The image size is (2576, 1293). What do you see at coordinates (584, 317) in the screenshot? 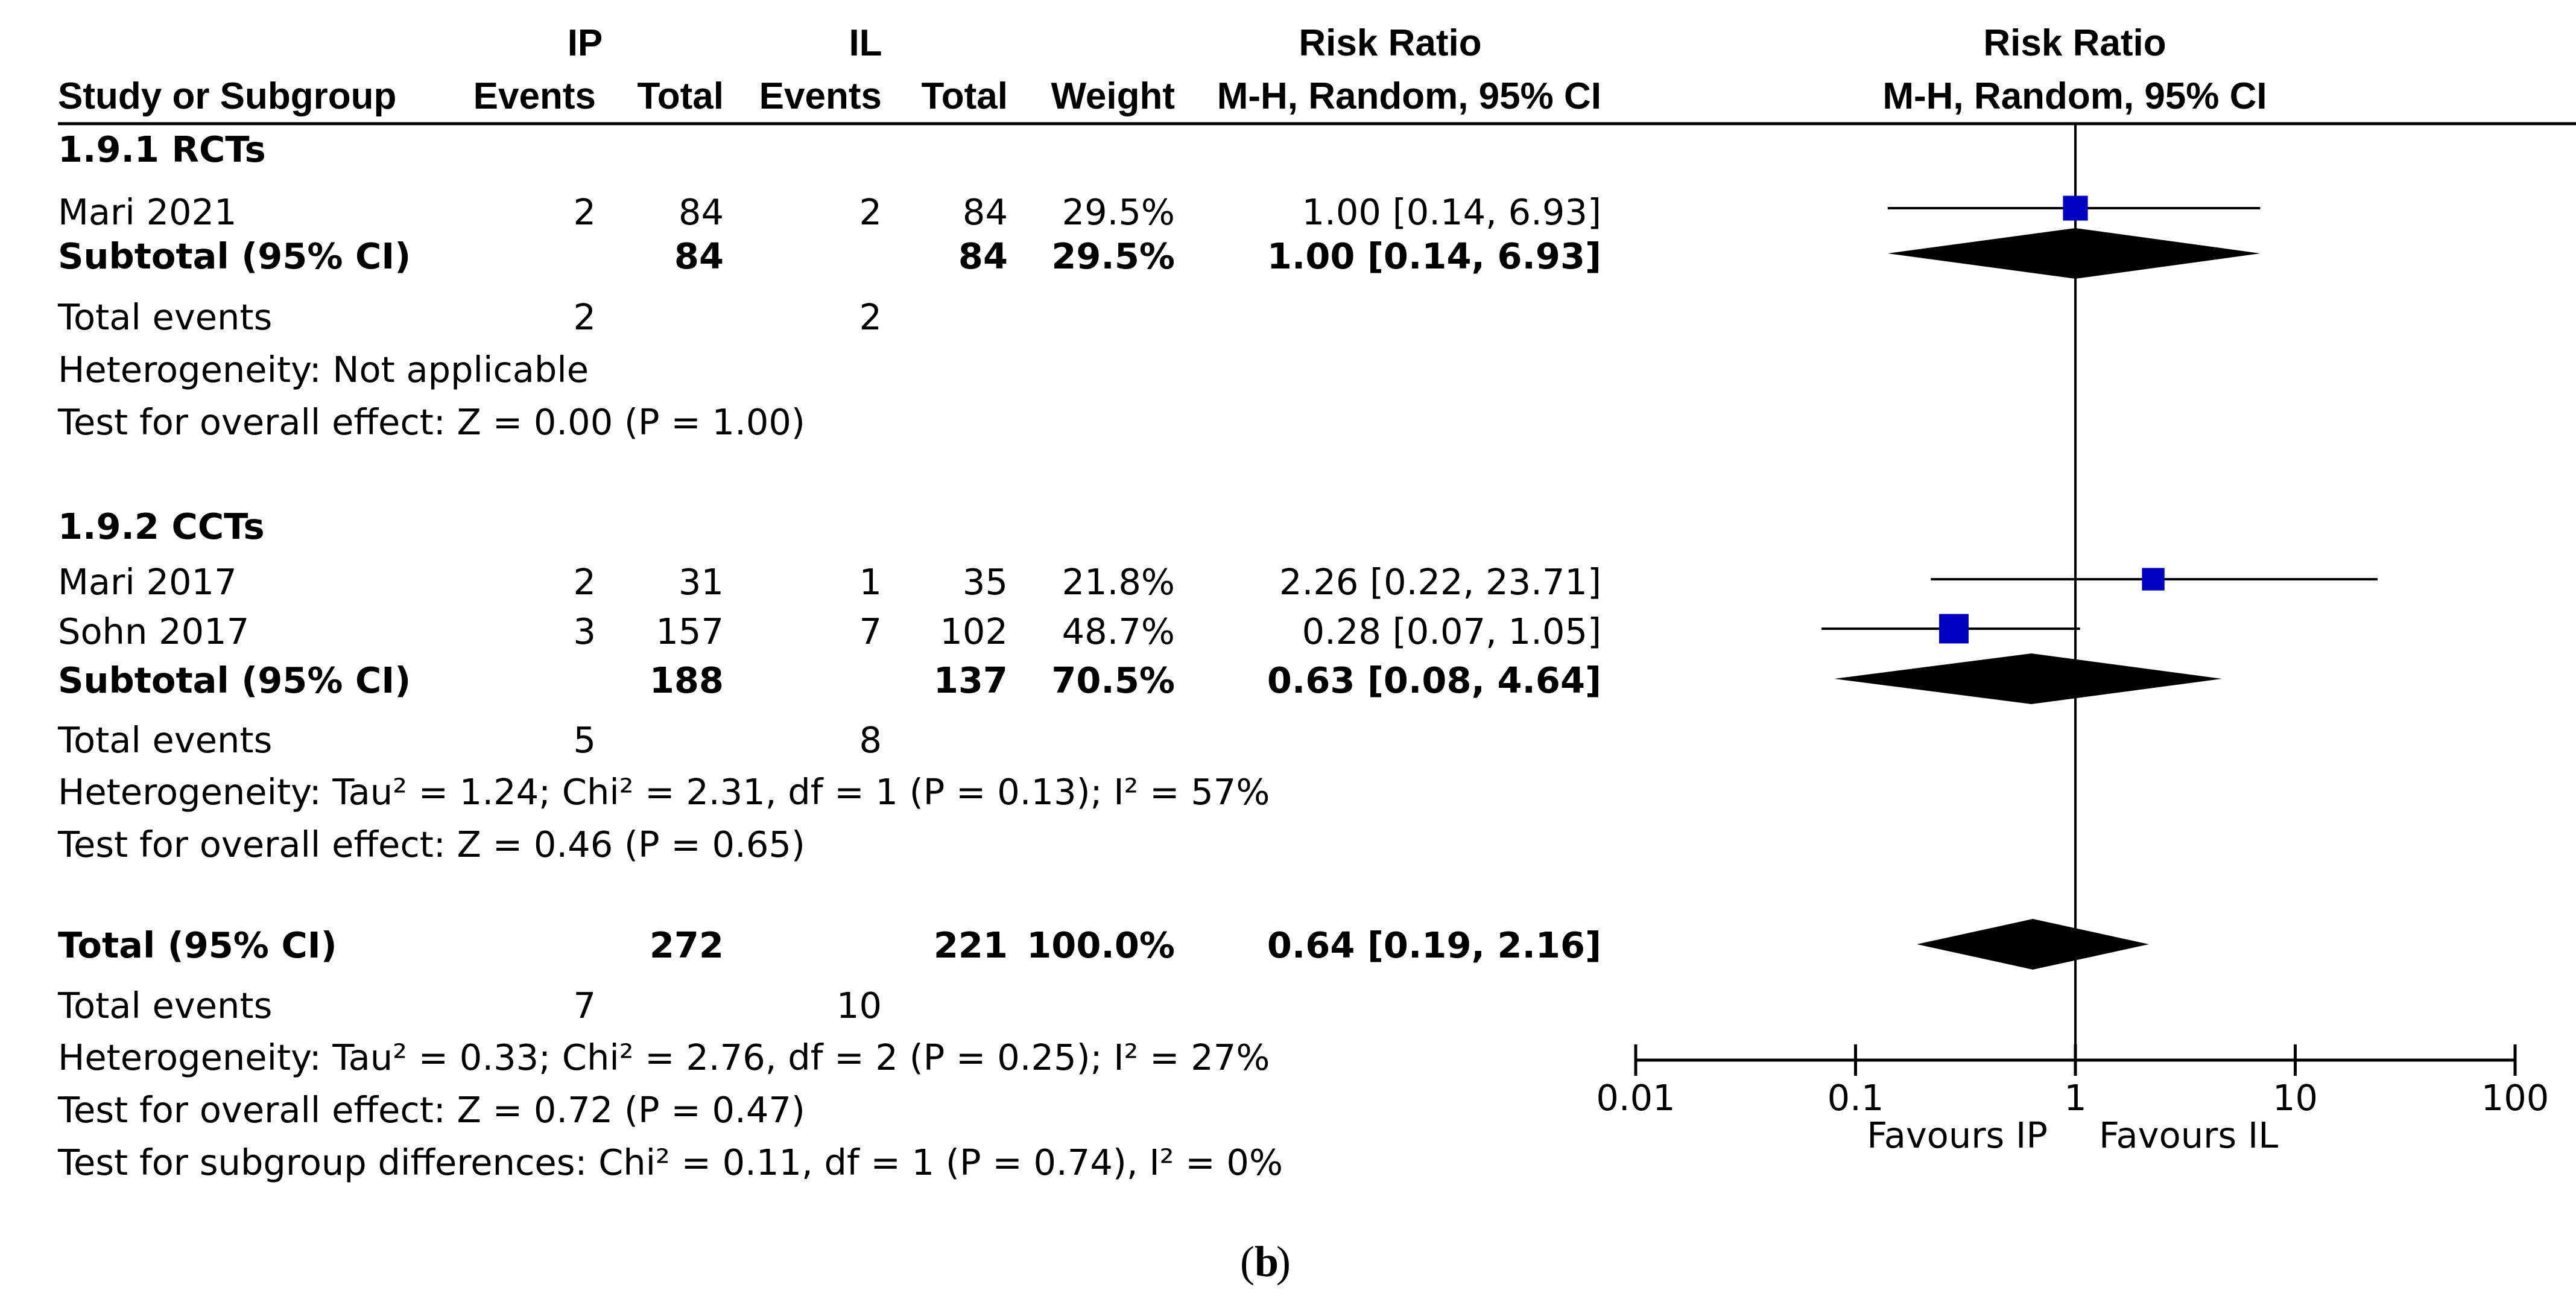
I see `ip-total-events: 2` at bounding box center [584, 317].